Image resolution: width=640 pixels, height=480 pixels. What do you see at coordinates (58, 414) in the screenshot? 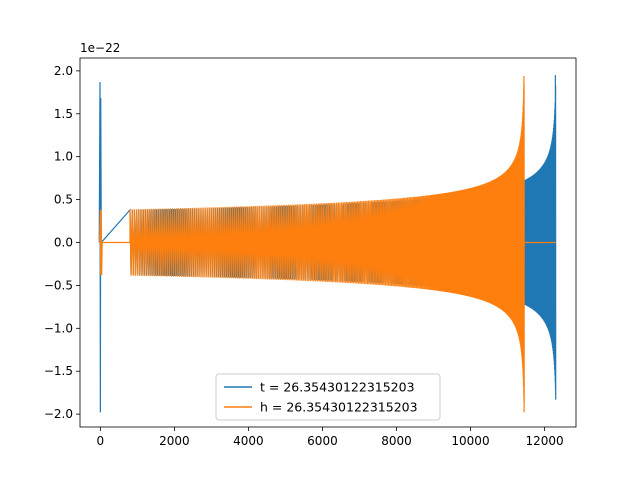
I see `y-tick-label: −2.0` at bounding box center [58, 414].